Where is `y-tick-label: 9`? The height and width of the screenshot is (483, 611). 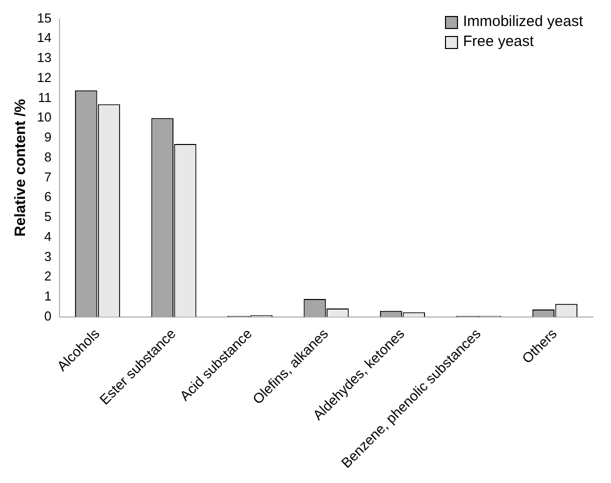
y-tick-label: 9 is located at coordinates (48, 137).